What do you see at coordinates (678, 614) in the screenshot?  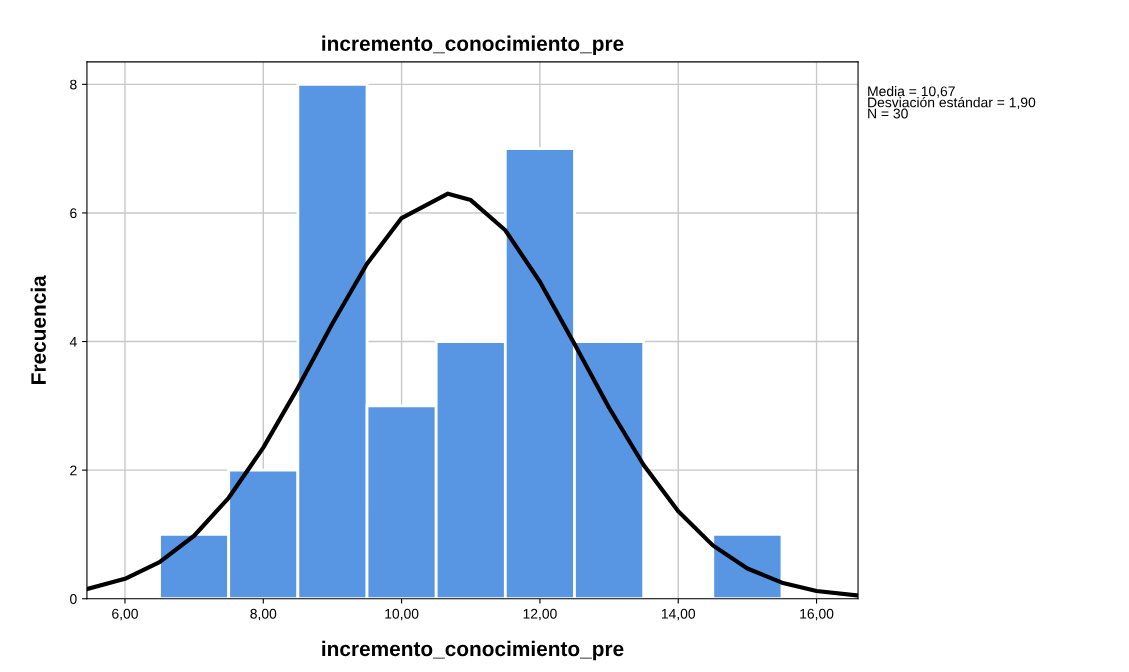 I see `x-tick-label: 14,00` at bounding box center [678, 614].